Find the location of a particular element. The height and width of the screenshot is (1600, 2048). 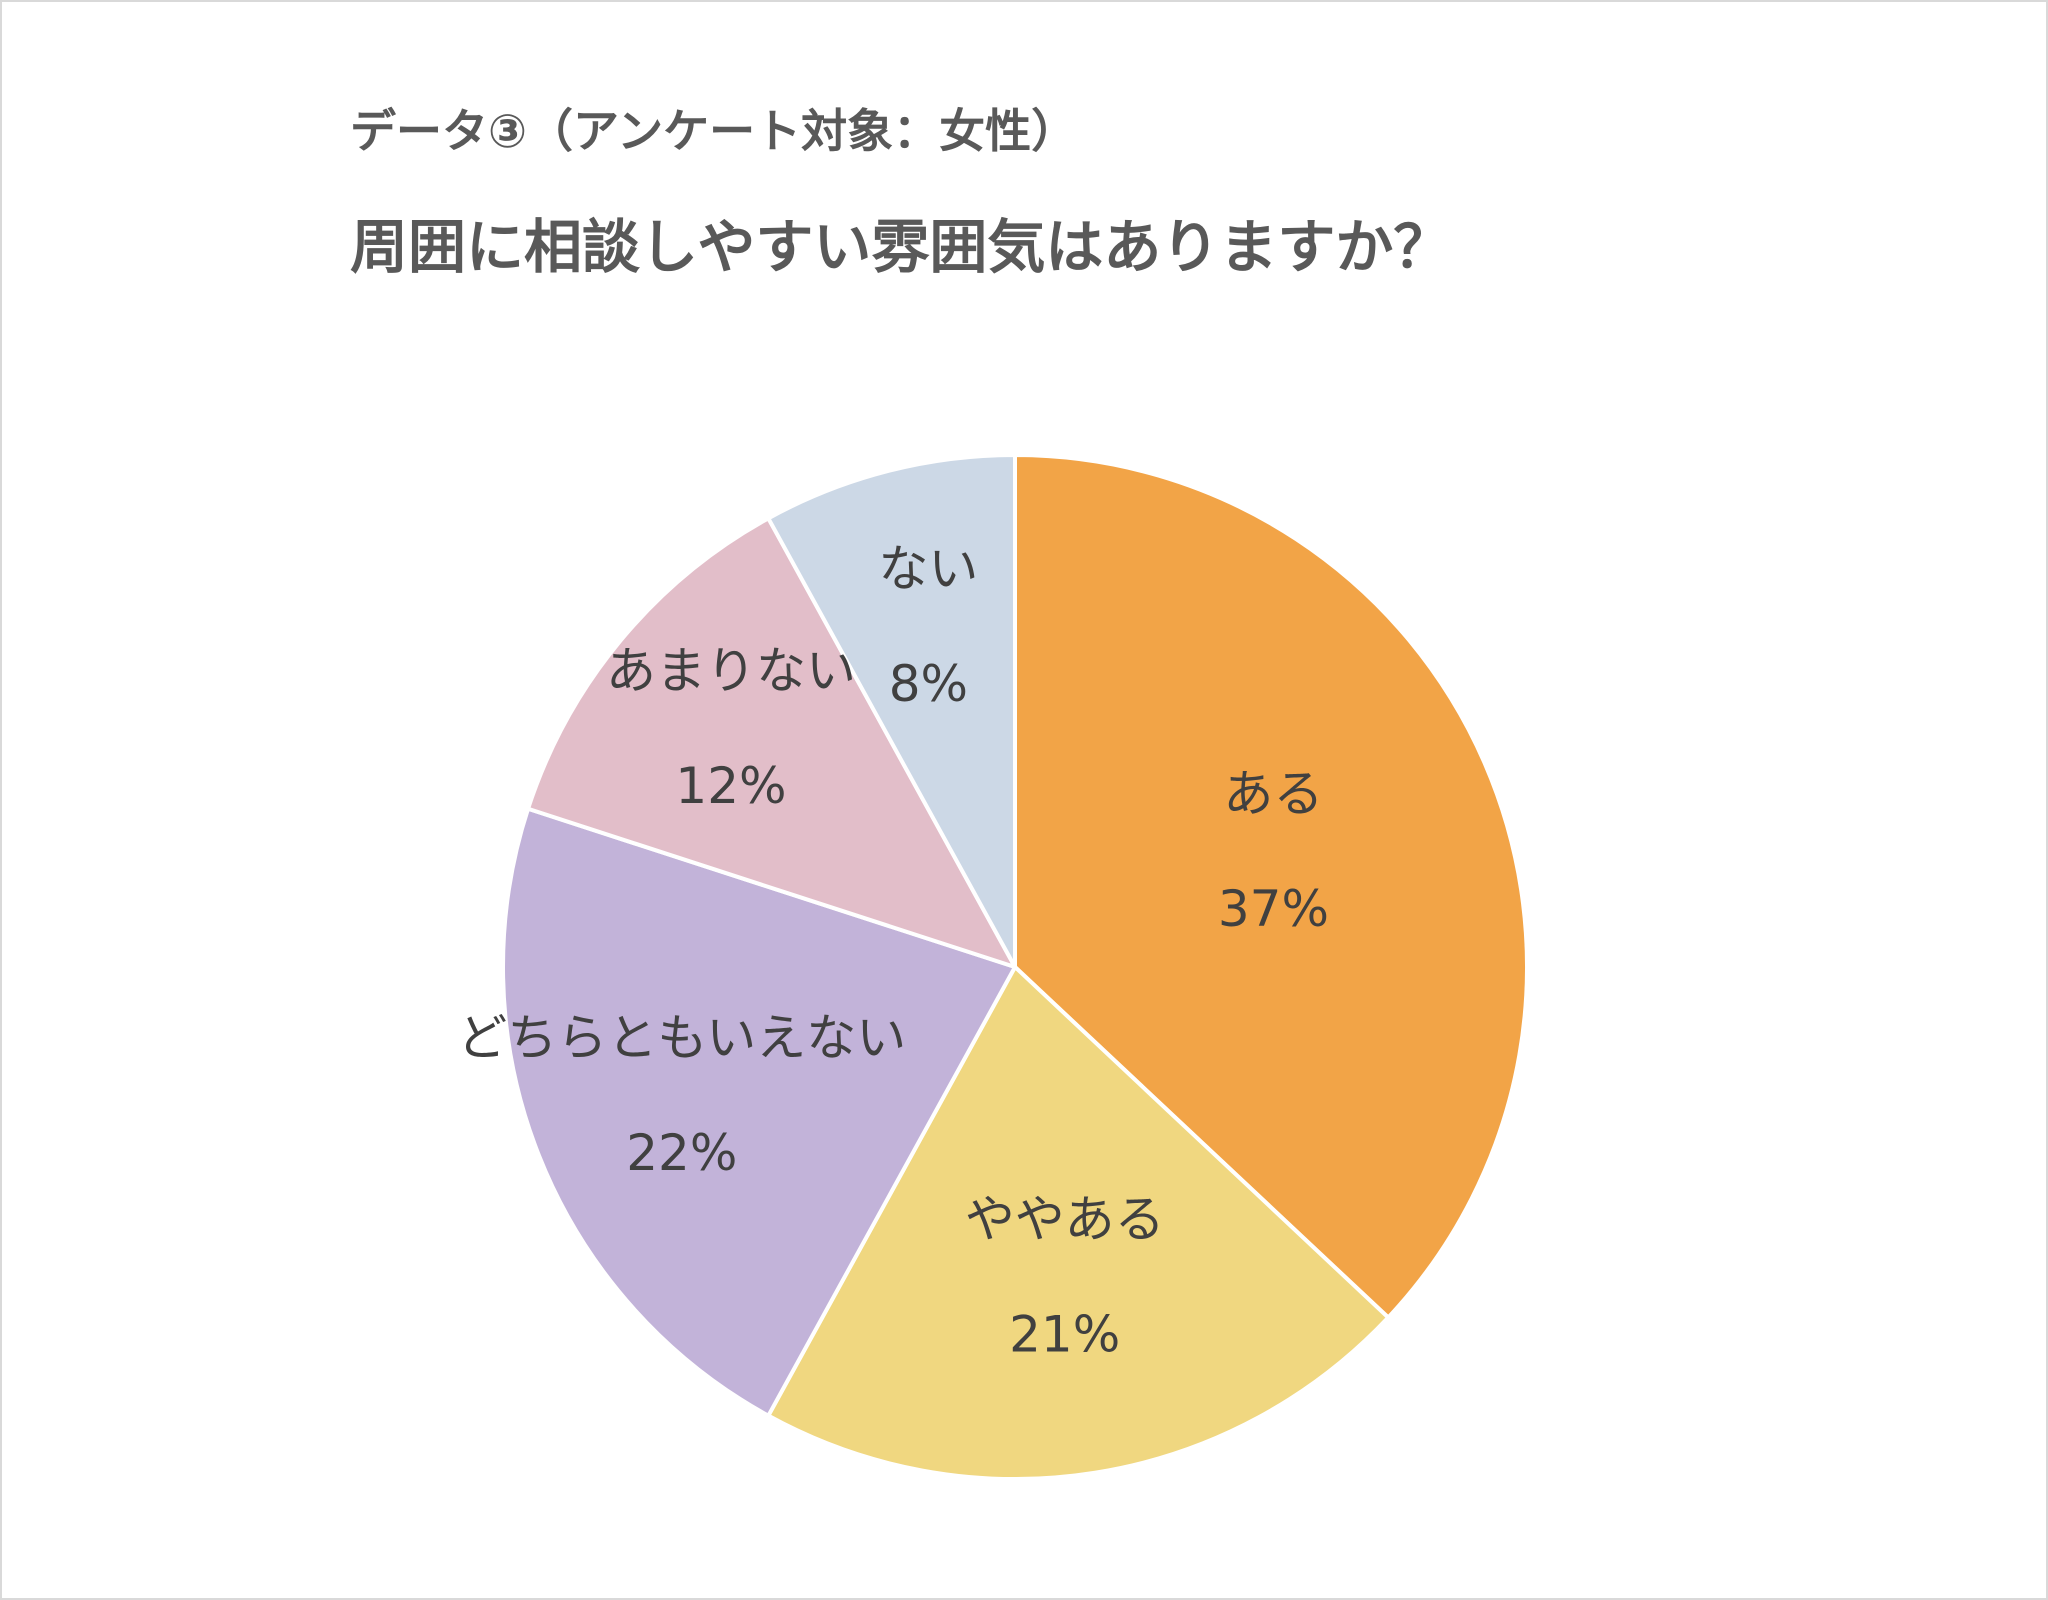

slice-value-label-3: 12% is located at coordinates (730, 786).